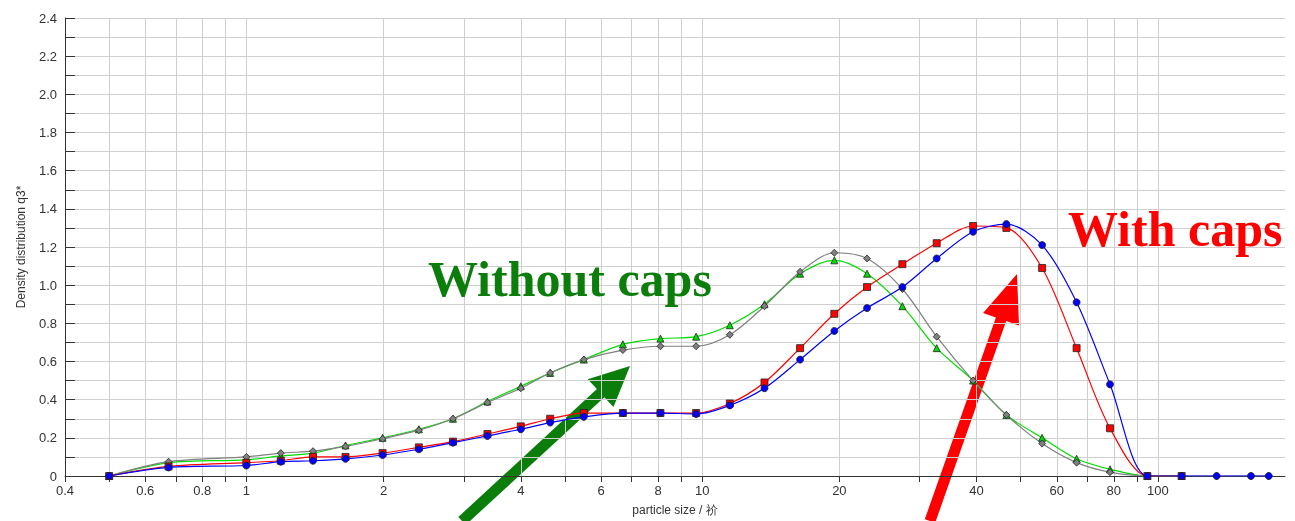 Image resolution: width=1295 pixels, height=521 pixels. Describe the element at coordinates (47, 361) in the screenshot. I see `y-tick-label: 0.6` at that location.